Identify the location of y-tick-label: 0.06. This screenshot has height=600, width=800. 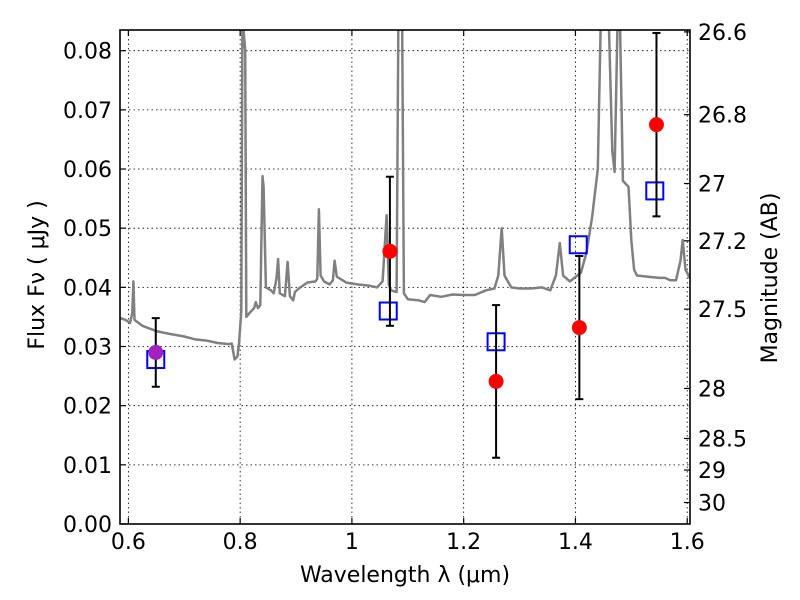
(87, 170).